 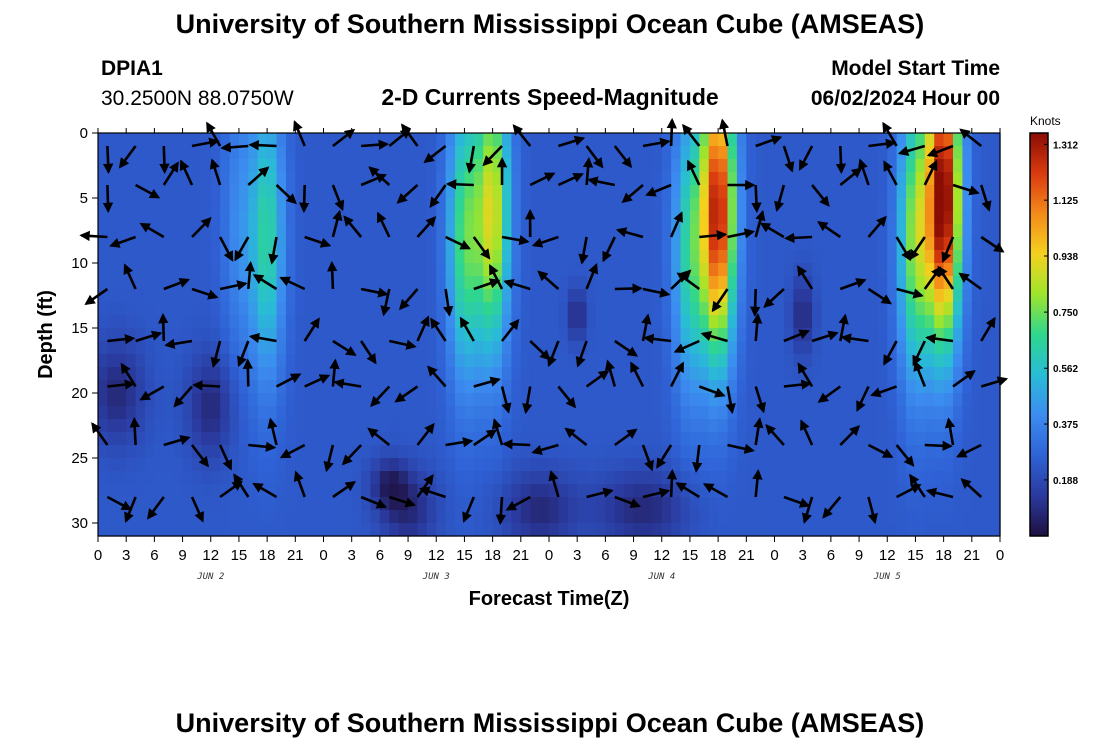 What do you see at coordinates (1065, 257) in the screenshot?
I see `colorbar-tick-label: 0.938` at bounding box center [1065, 257].